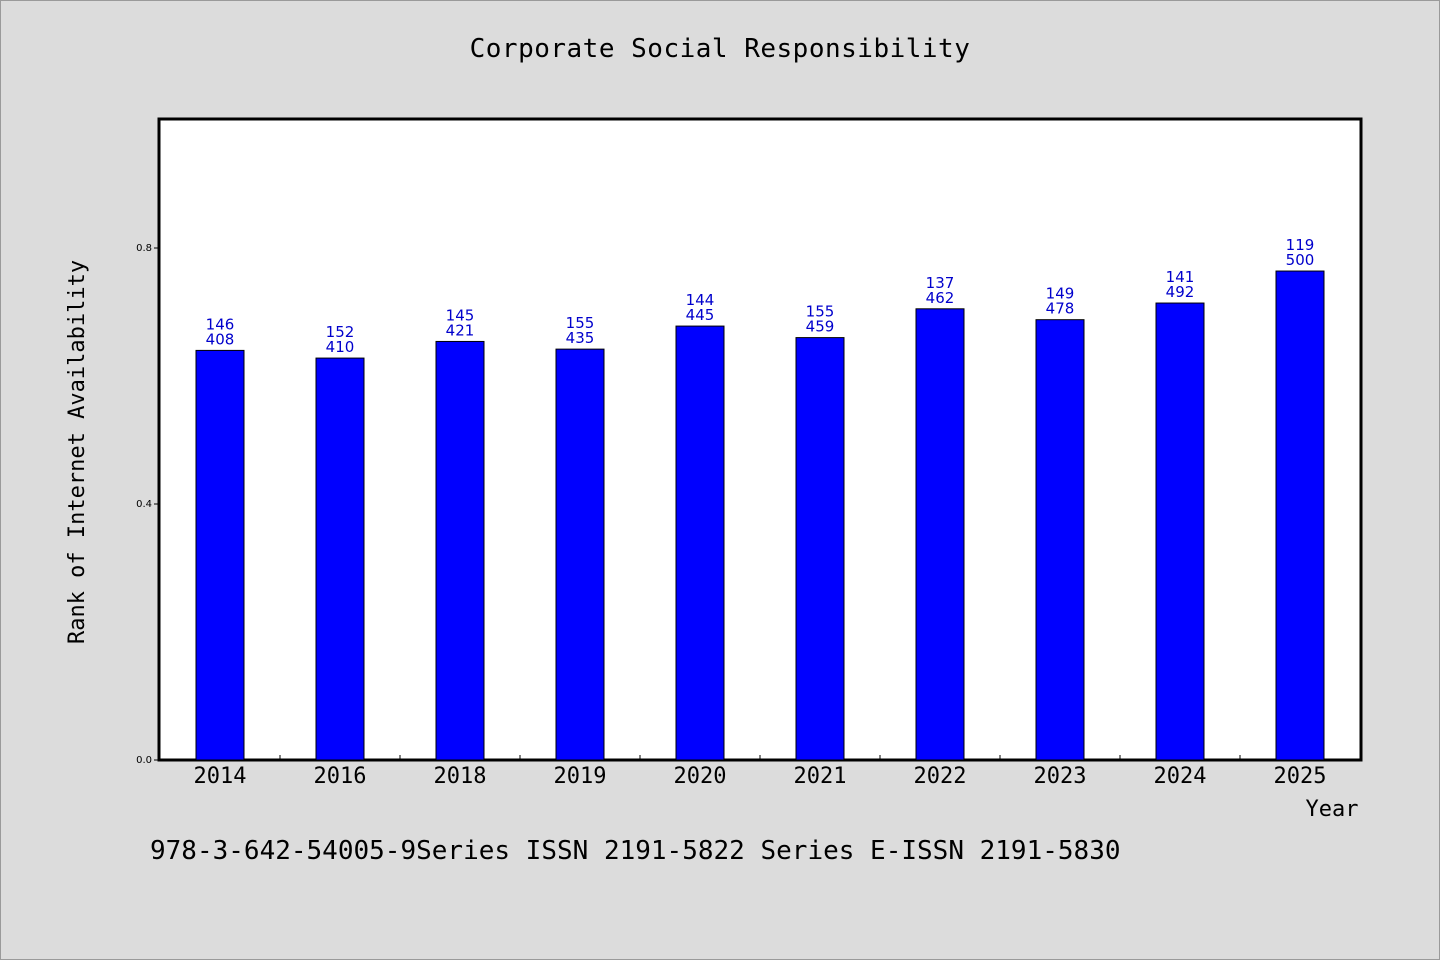 The width and height of the screenshot is (1440, 960). What do you see at coordinates (220, 339) in the screenshot?
I see `data-label-bottom-2014: 408` at bounding box center [220, 339].